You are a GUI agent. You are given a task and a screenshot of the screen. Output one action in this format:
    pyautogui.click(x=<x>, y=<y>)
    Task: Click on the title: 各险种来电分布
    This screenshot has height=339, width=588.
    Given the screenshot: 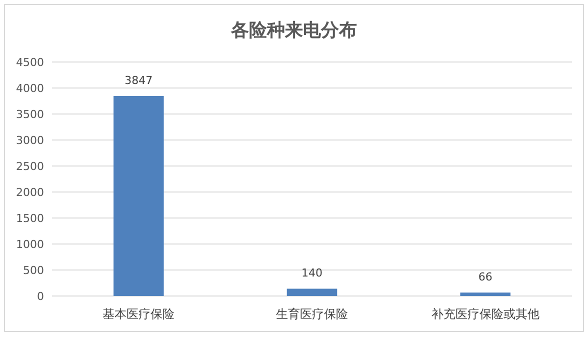 What is the action you would take?
    pyautogui.click(x=294, y=30)
    